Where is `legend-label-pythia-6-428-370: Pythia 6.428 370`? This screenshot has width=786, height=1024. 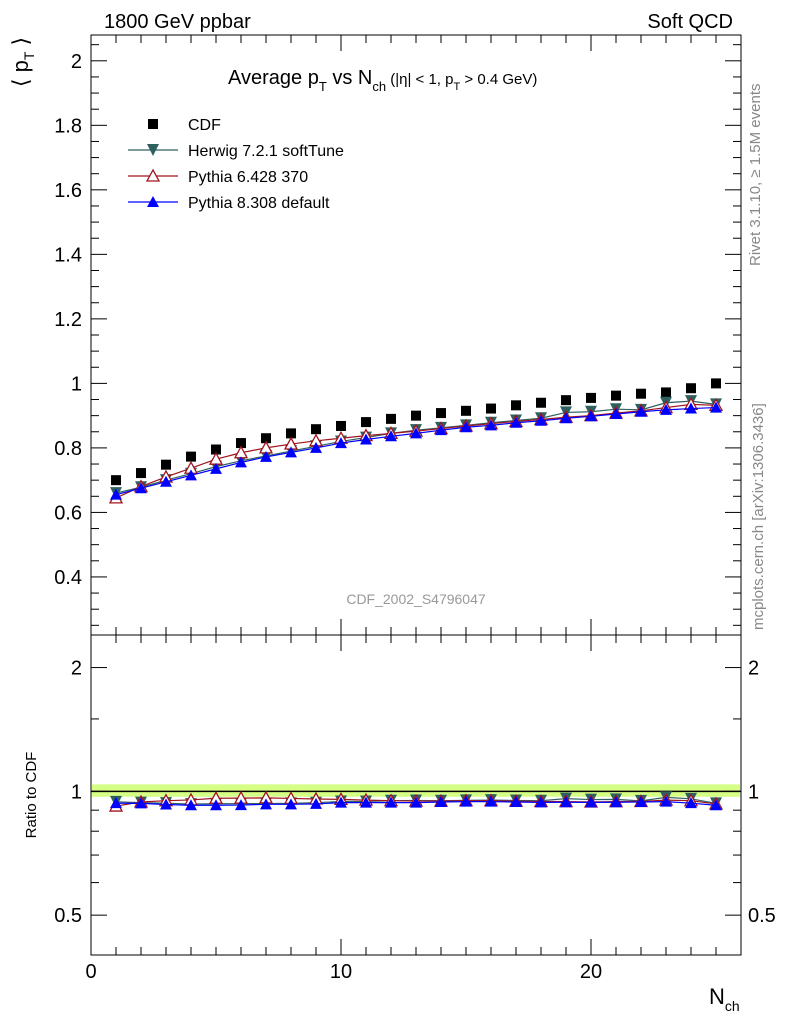
legend-label-pythia-6-428-370: Pythia 6.428 370 is located at coordinates (248, 177).